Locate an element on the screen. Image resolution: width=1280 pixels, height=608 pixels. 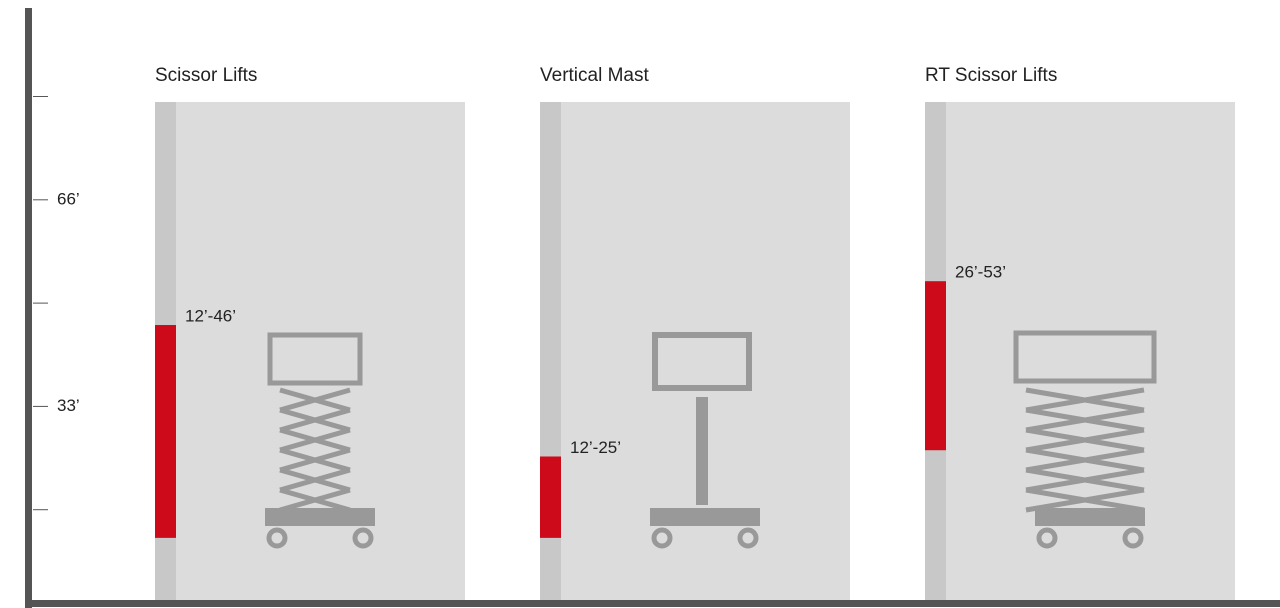
range-label: 12’-46’ is located at coordinates (210, 316).